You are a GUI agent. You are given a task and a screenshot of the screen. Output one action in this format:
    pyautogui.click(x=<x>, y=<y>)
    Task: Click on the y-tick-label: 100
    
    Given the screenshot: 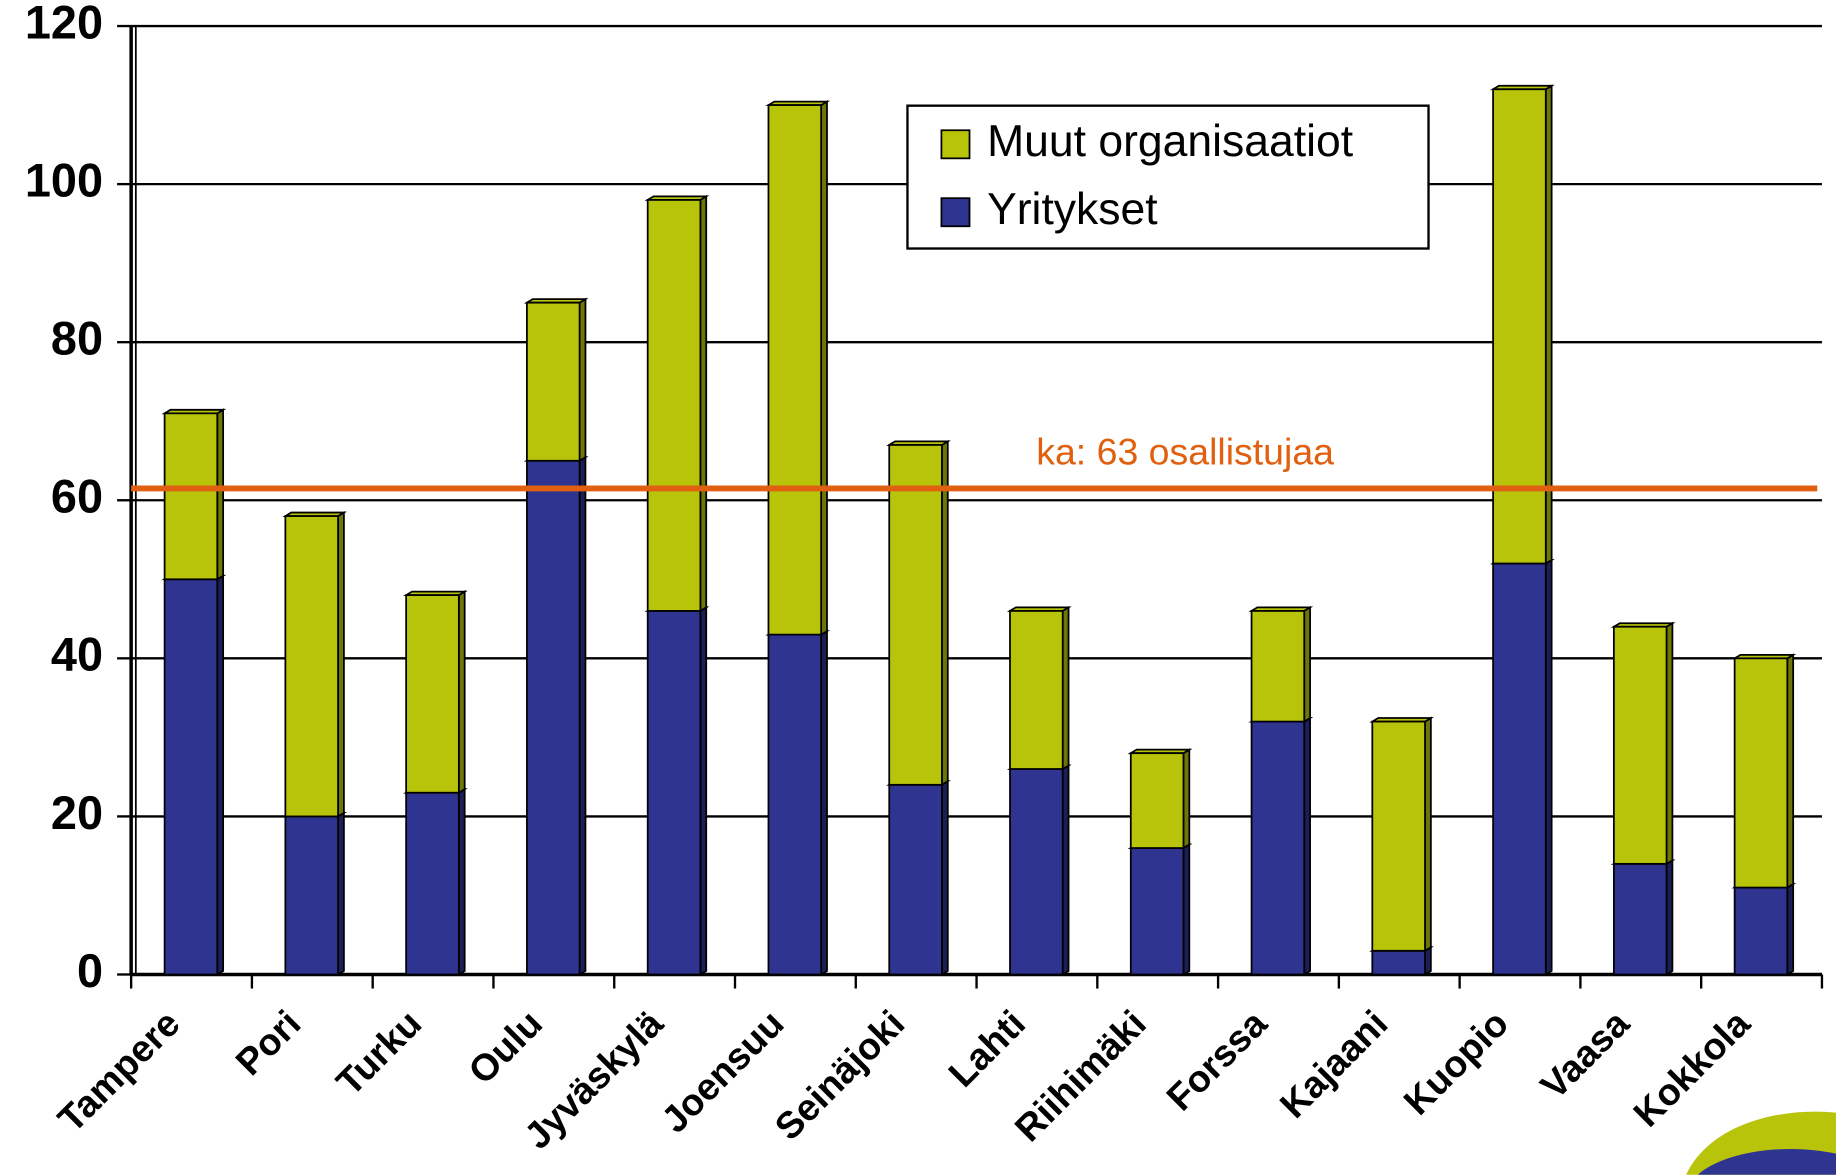 What is the action you would take?
    pyautogui.click(x=64, y=180)
    